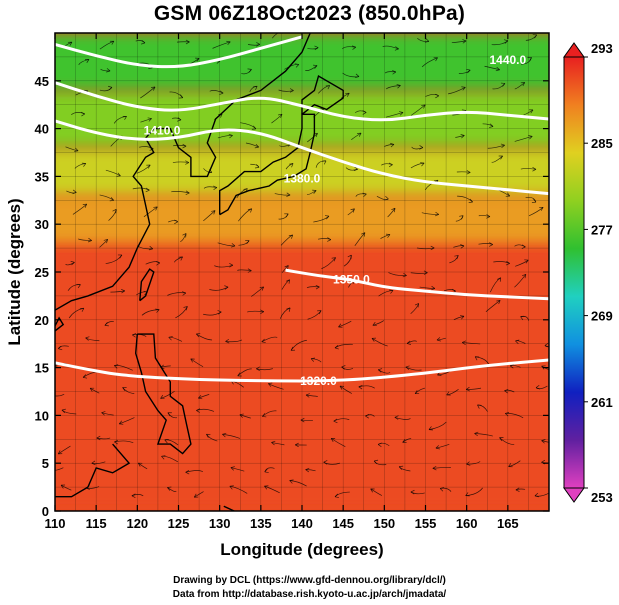  Describe the element at coordinates (602, 143) in the screenshot. I see `colorbar-tick-label: 285` at that location.